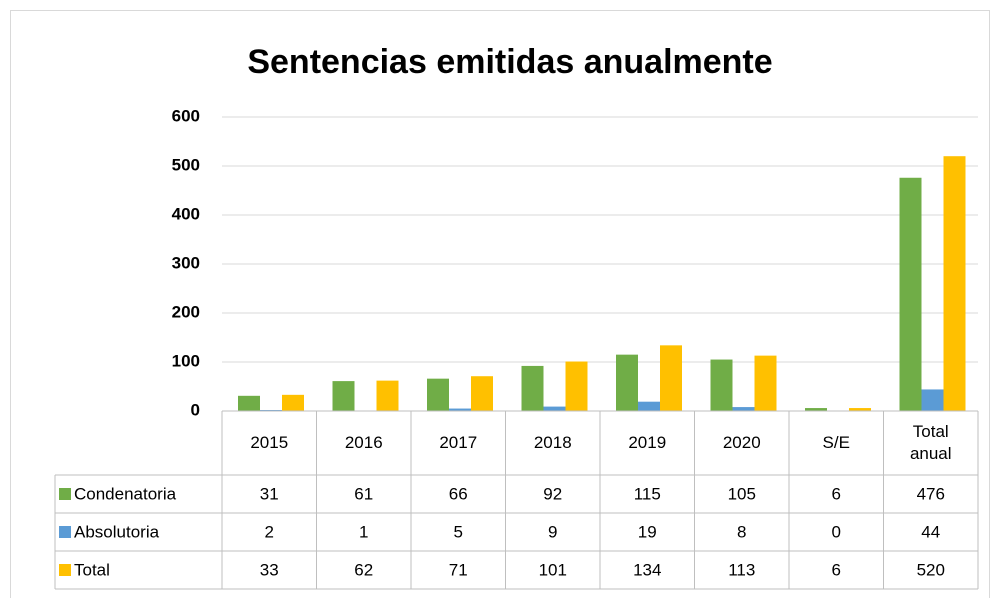  Describe the element at coordinates (552, 493) in the screenshot. I see `table-value: 92` at that location.